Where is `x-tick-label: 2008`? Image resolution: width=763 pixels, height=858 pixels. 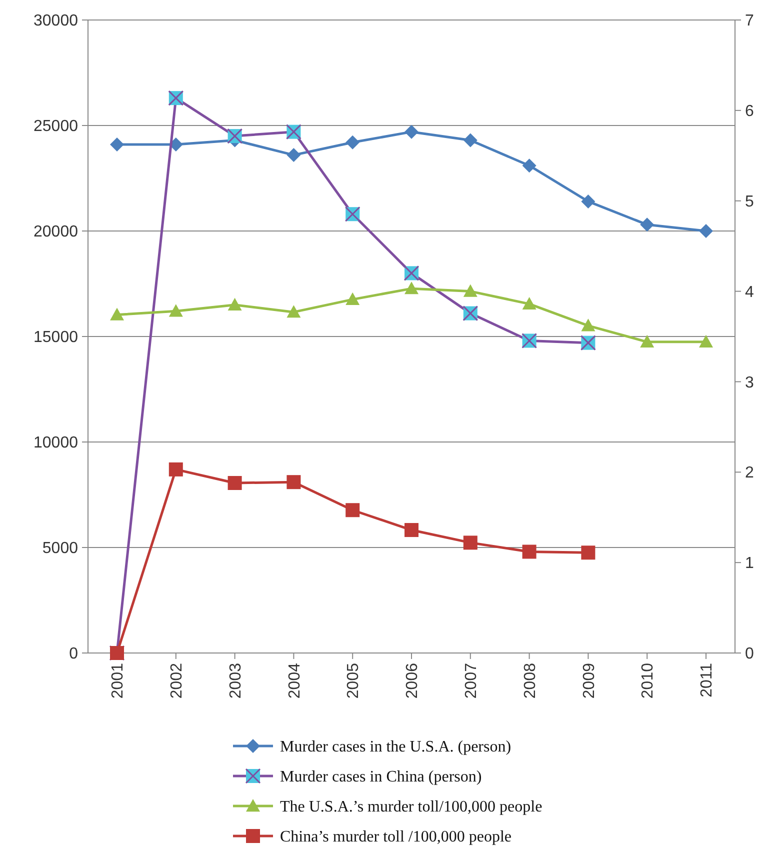 x-tick-label: 2008 is located at coordinates (530, 680).